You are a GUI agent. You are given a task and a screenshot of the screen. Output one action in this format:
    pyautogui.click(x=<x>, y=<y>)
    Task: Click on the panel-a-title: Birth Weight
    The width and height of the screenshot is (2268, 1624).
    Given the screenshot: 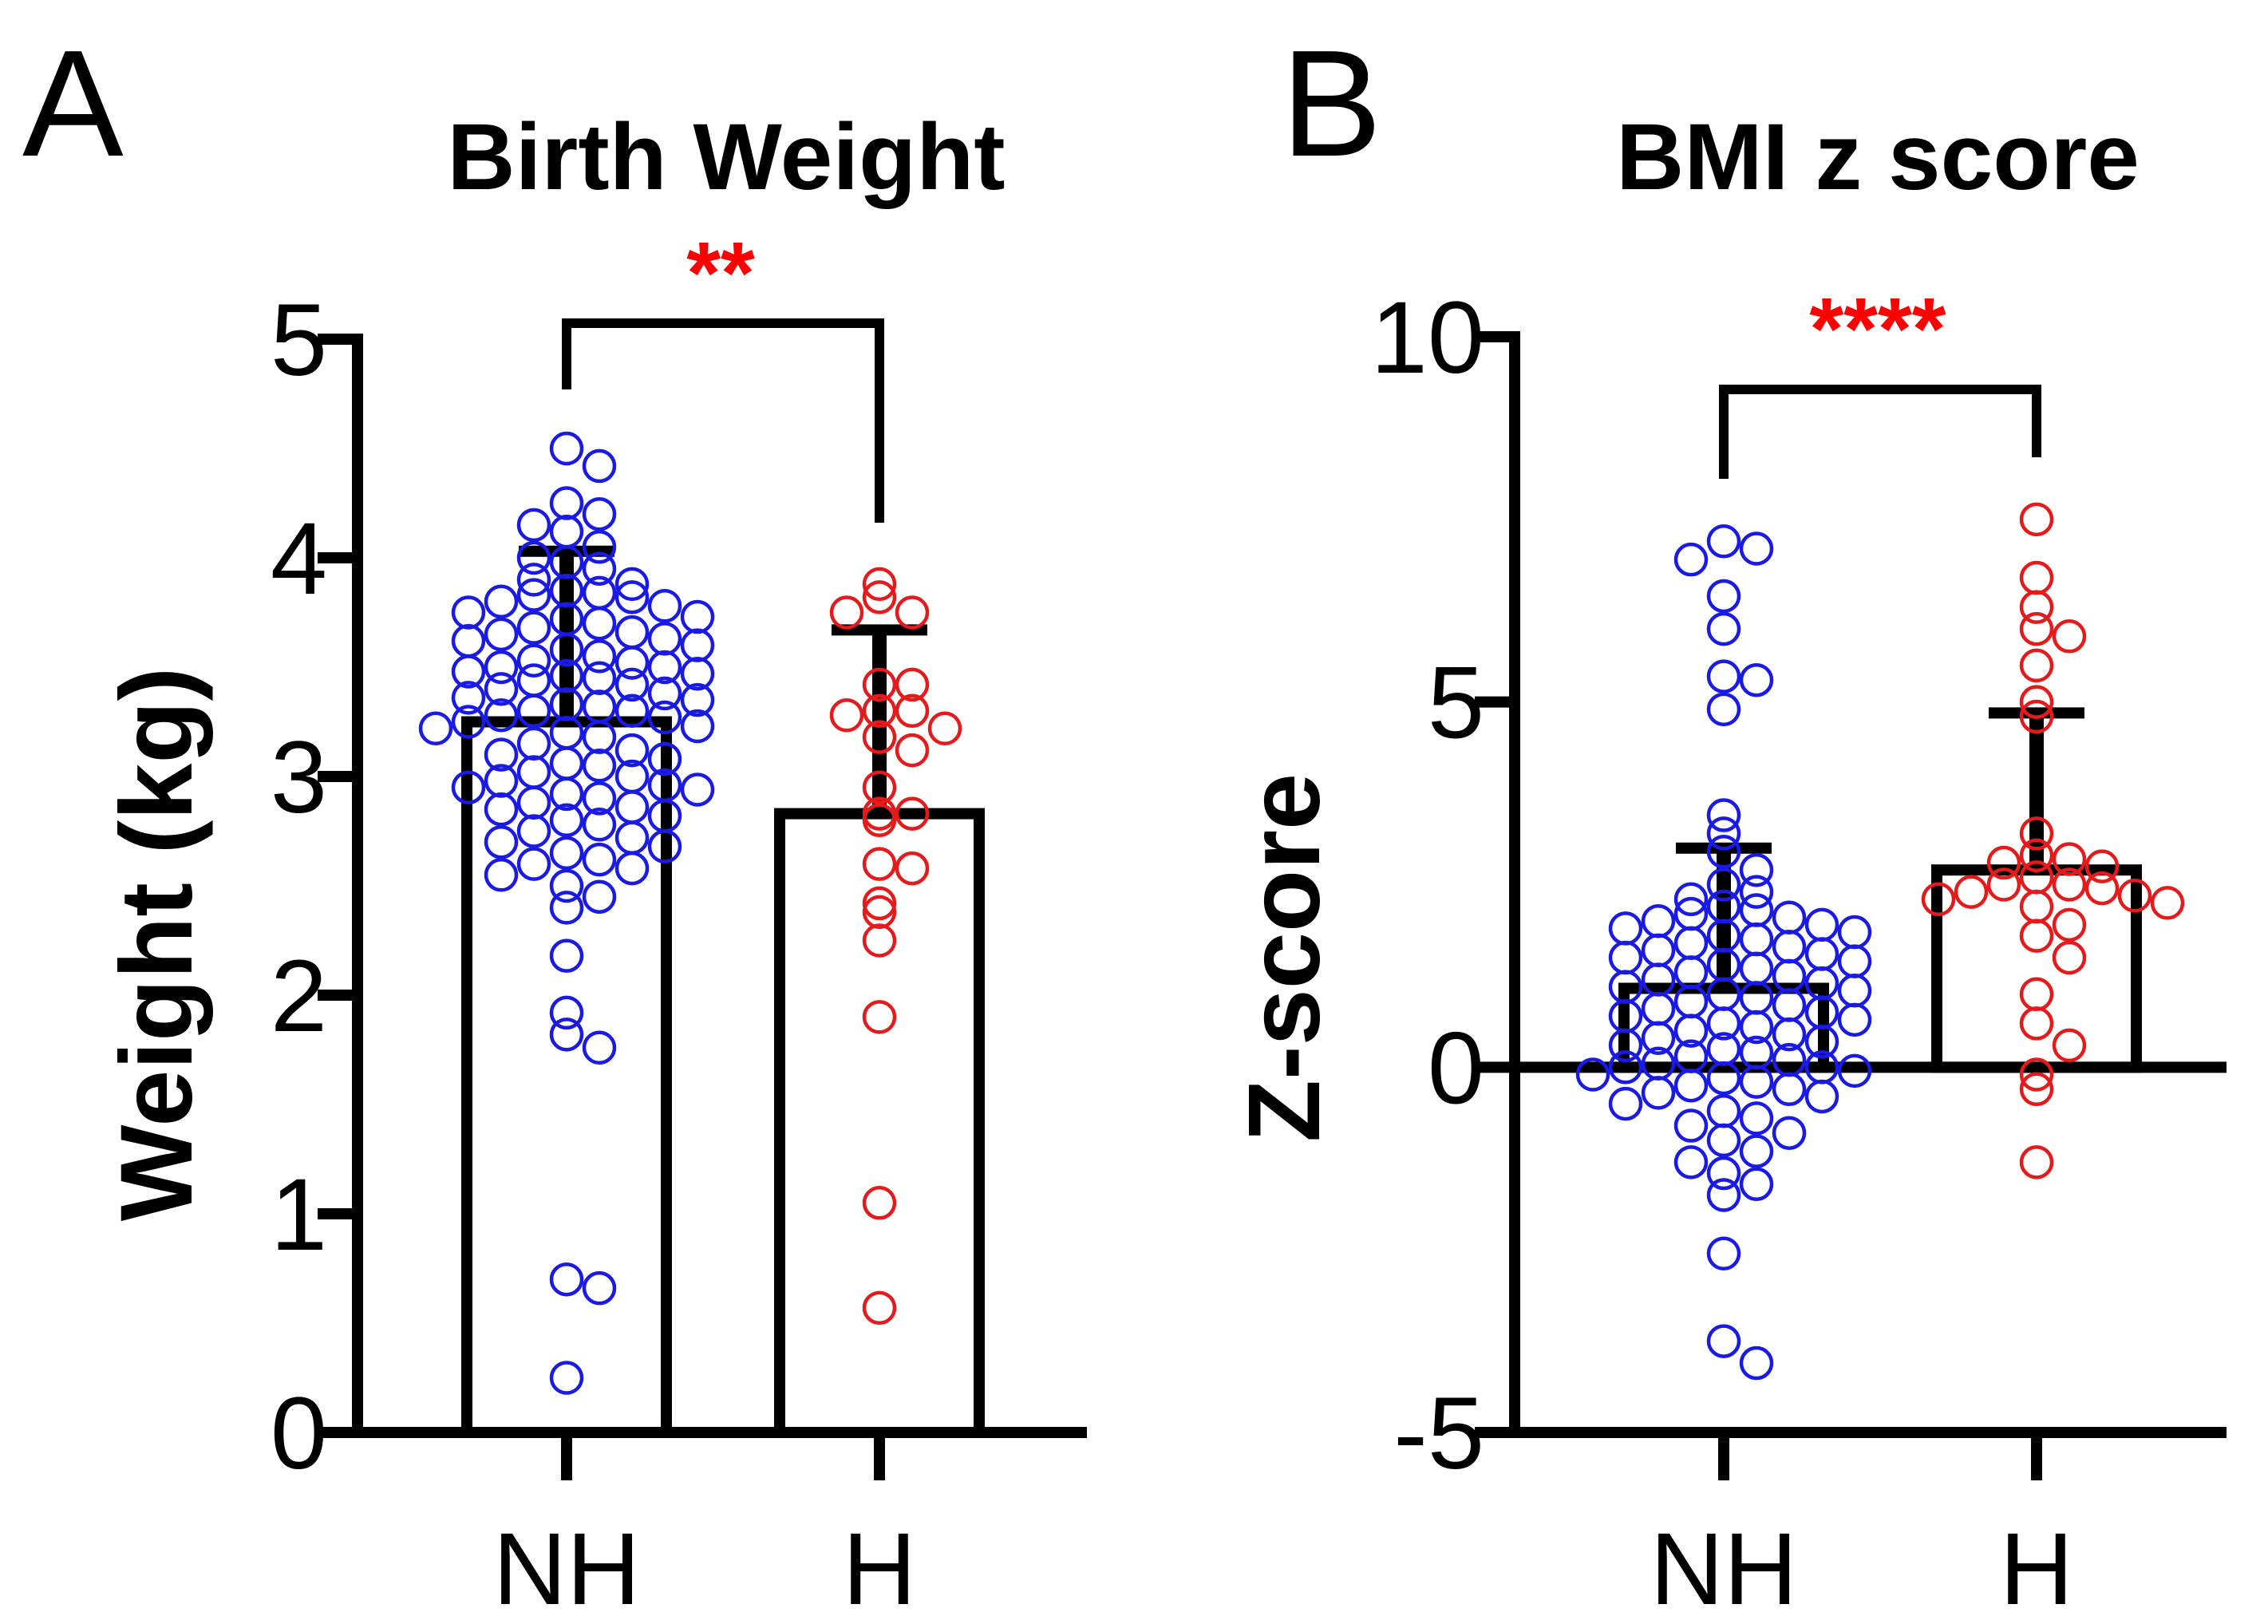 What is the action you would take?
    pyautogui.click(x=726, y=157)
    